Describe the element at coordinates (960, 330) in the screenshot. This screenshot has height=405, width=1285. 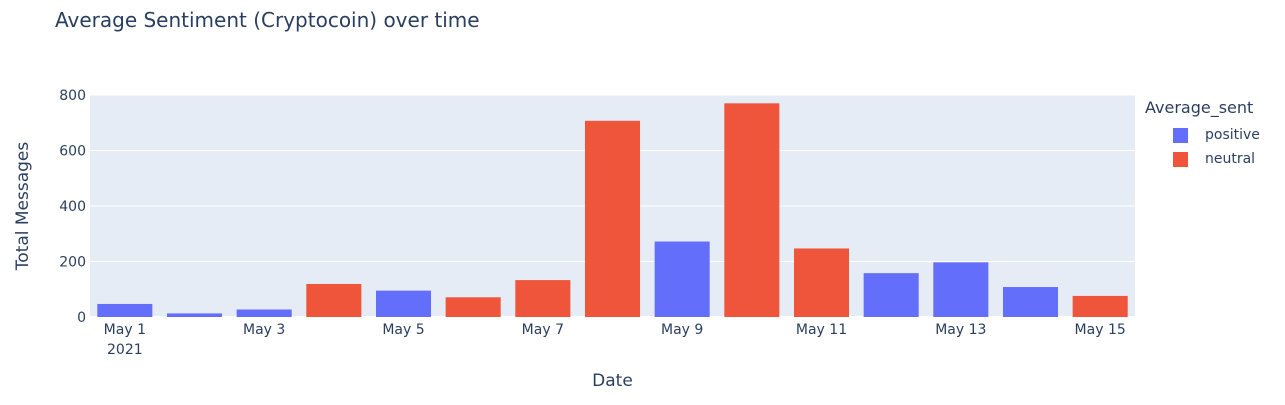
I see `x-tick-label: May 13` at that location.